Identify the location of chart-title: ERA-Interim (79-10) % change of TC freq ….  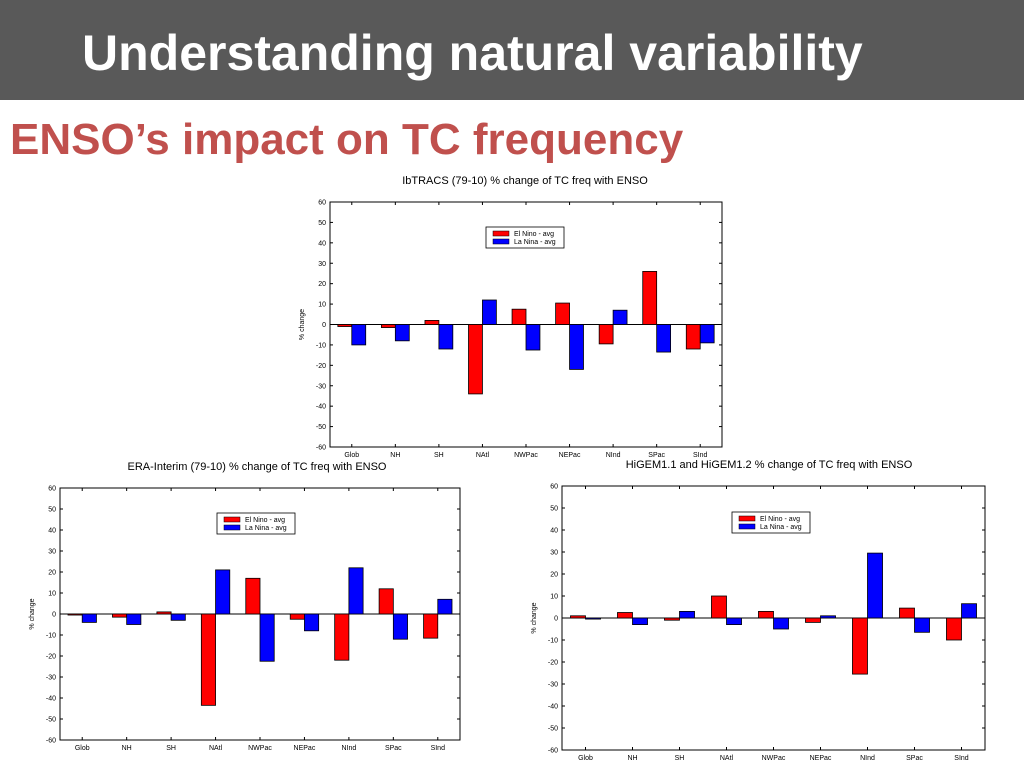
(256, 467).